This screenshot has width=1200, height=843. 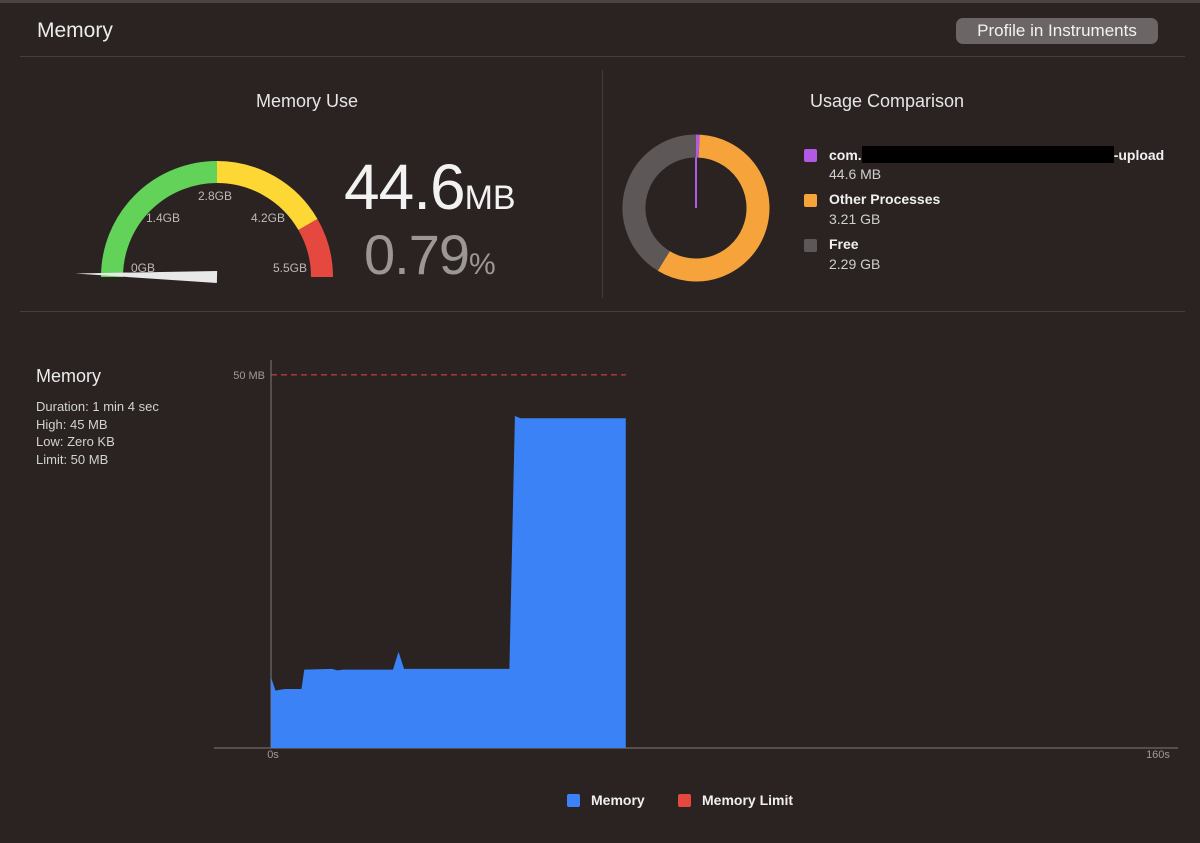 I want to click on app-memory-value: 44.6 MB, so click(x=855, y=174).